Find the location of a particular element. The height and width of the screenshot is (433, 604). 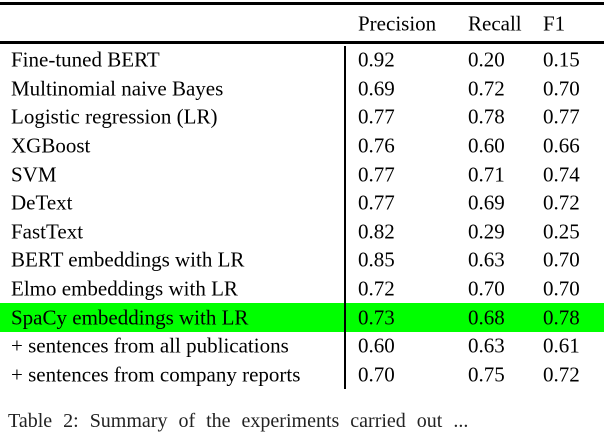

f1-value: 0.78 is located at coordinates (561, 317).